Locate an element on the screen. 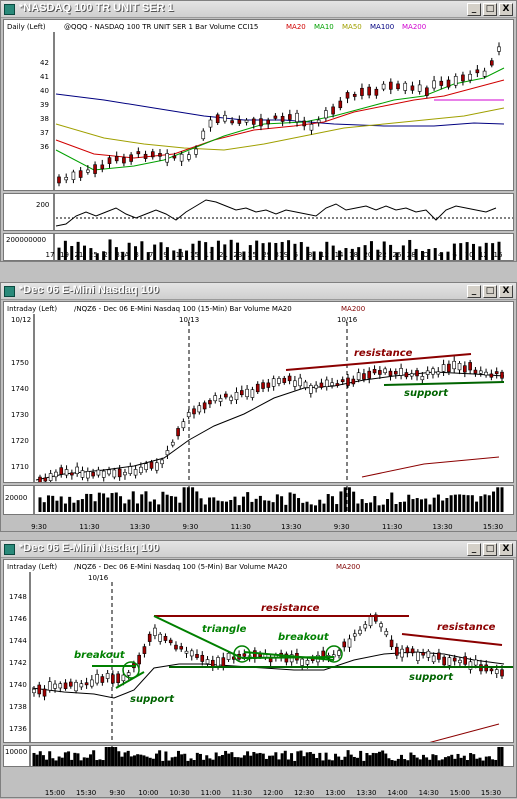 The image size is (517, 799). volume-pane: 20000 is located at coordinates (258, 500).